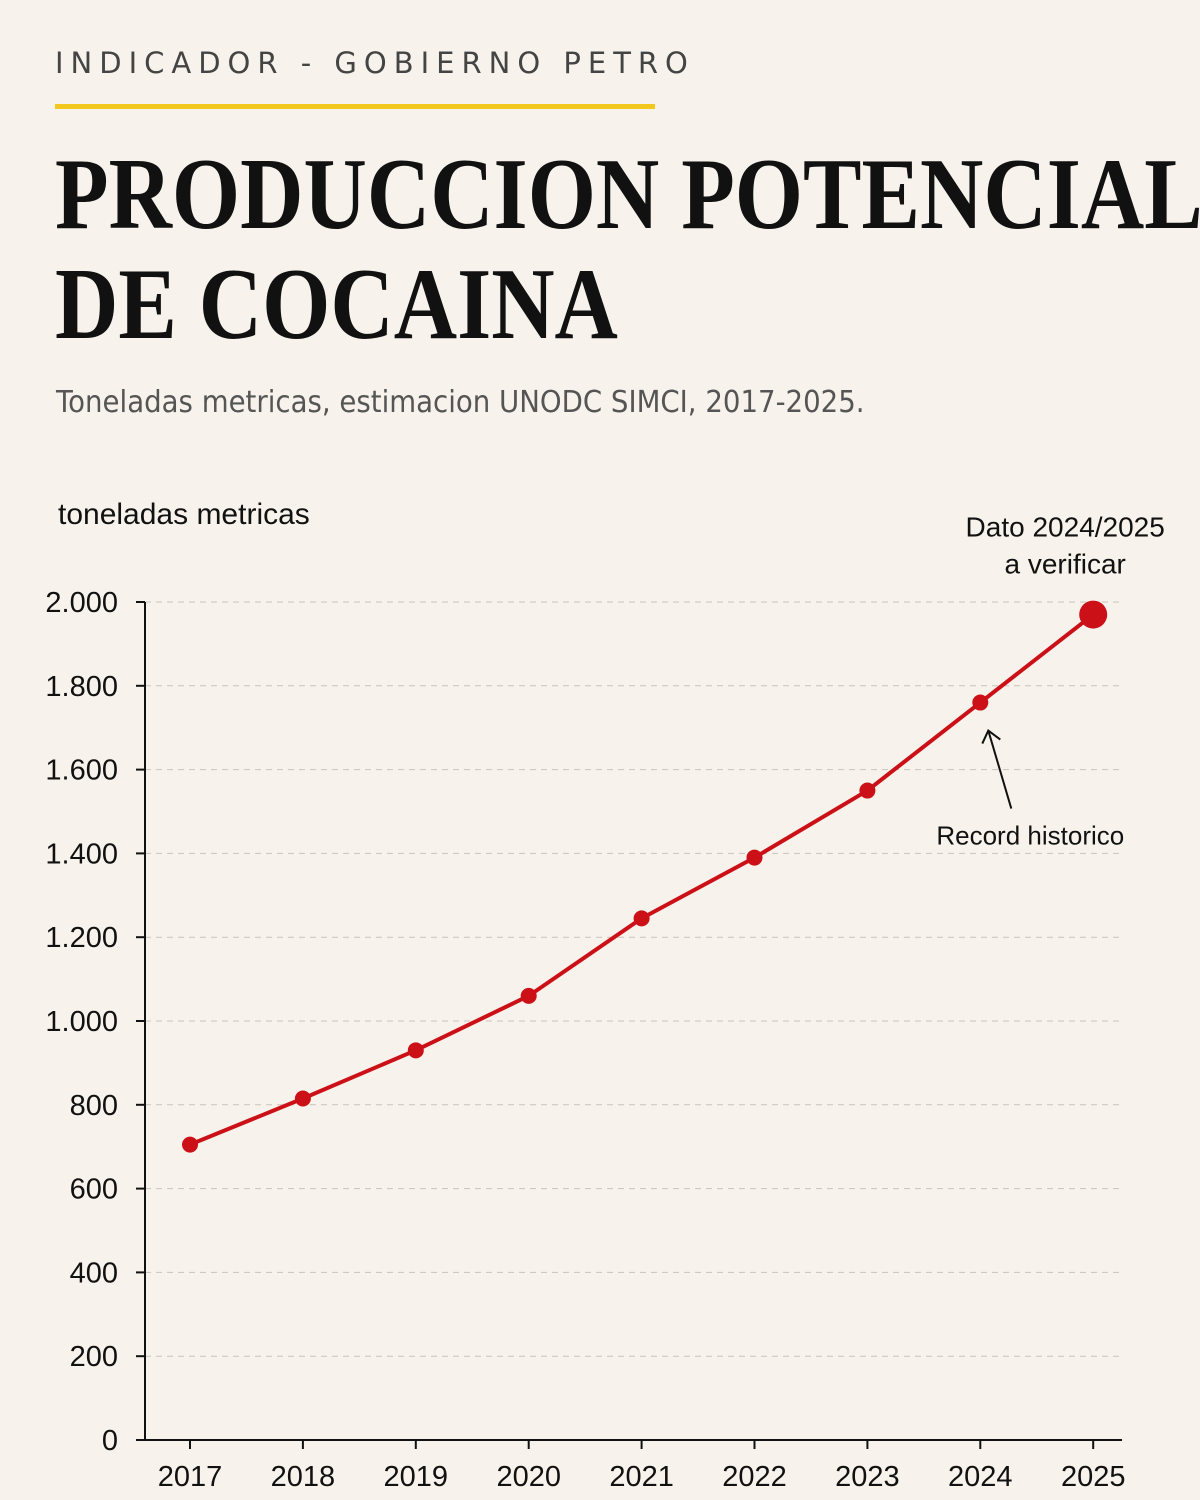 The image size is (1200, 1500). What do you see at coordinates (991, 736) in the screenshot?
I see `record-arrowhead` at bounding box center [991, 736].